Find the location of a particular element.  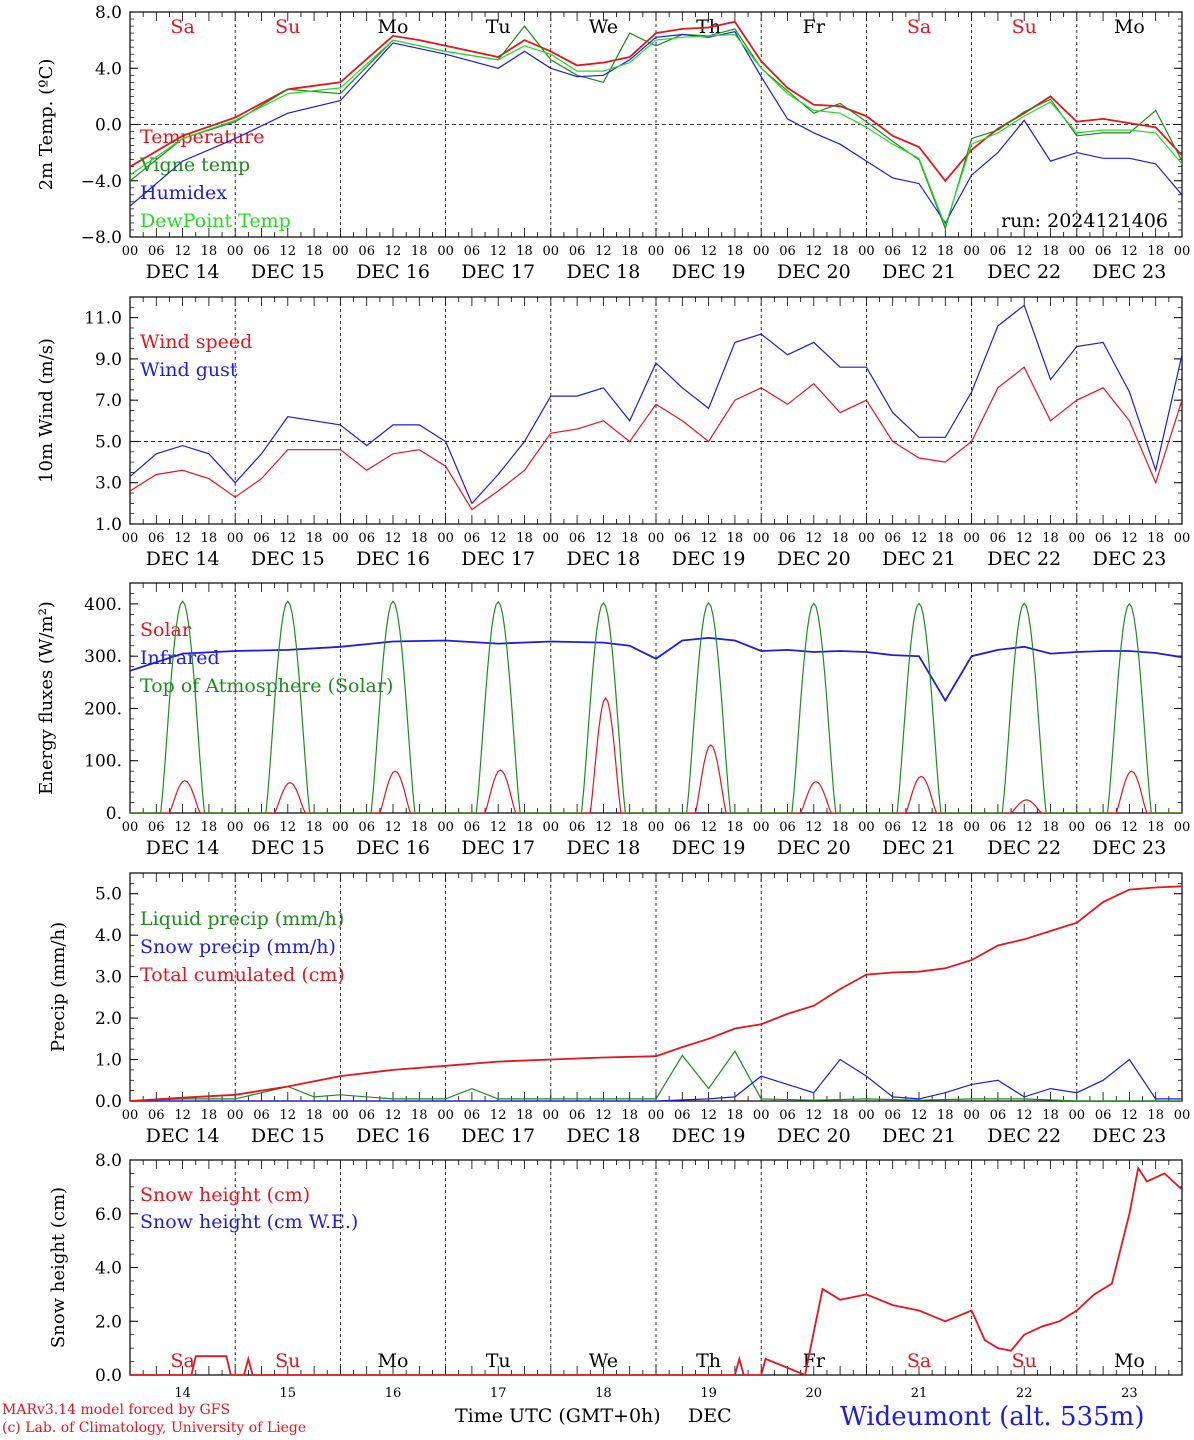

day-label: DEC 17 is located at coordinates (498, 559).